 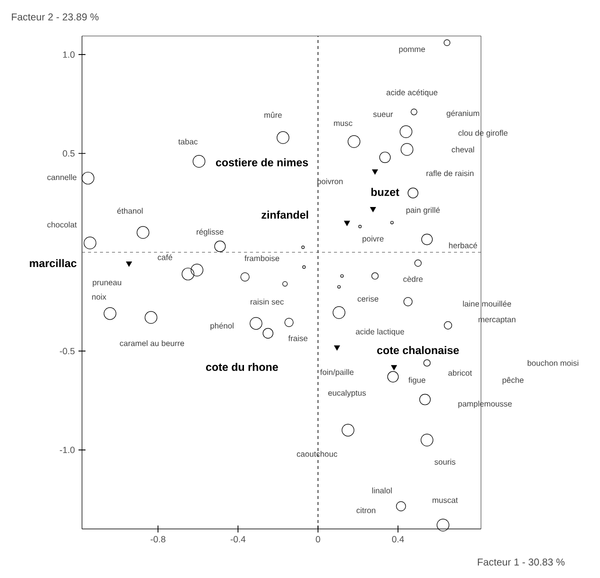 What do you see at coordinates (463, 149) in the screenshot?
I see `annotation: cheval` at bounding box center [463, 149].